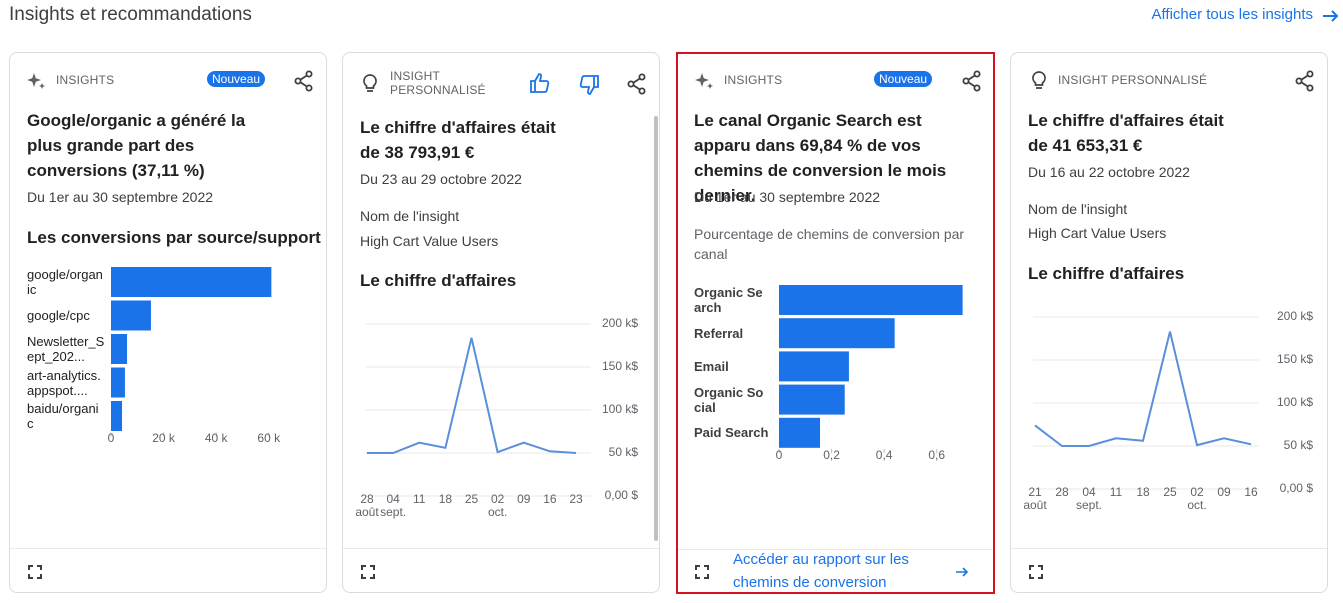 The height and width of the screenshot is (603, 1343). Describe the element at coordinates (1106, 273) in the screenshot. I see `chart-title: Le chiffre d'affaires` at that location.